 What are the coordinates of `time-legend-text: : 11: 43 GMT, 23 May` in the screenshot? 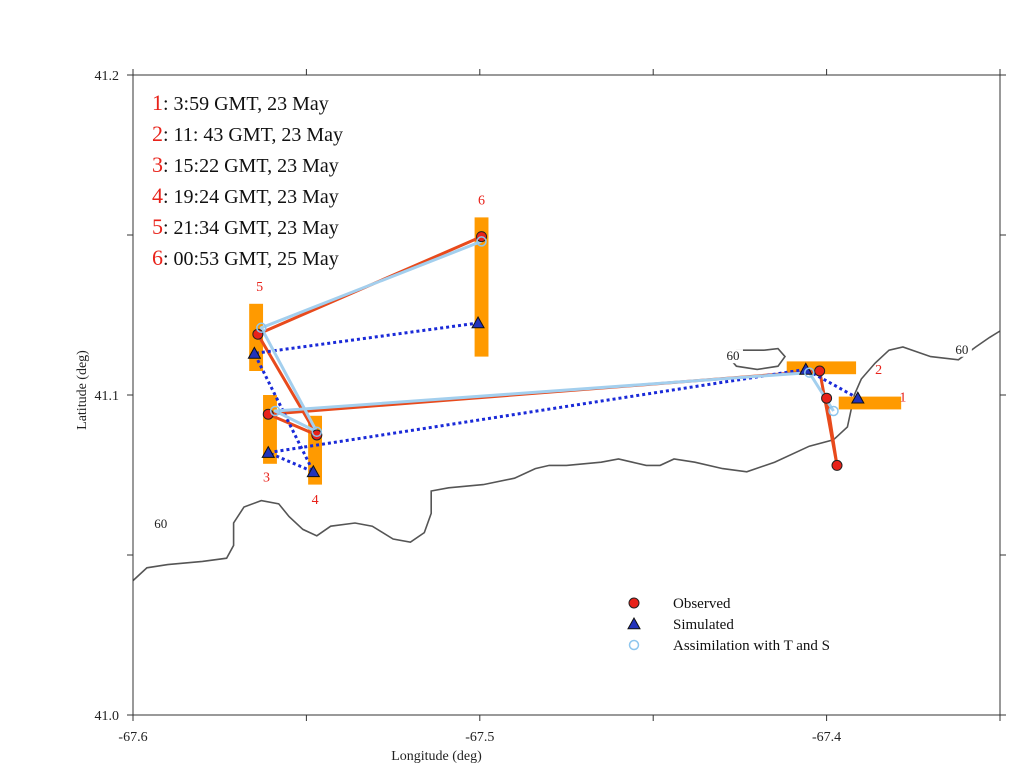 It's located at (253, 135).